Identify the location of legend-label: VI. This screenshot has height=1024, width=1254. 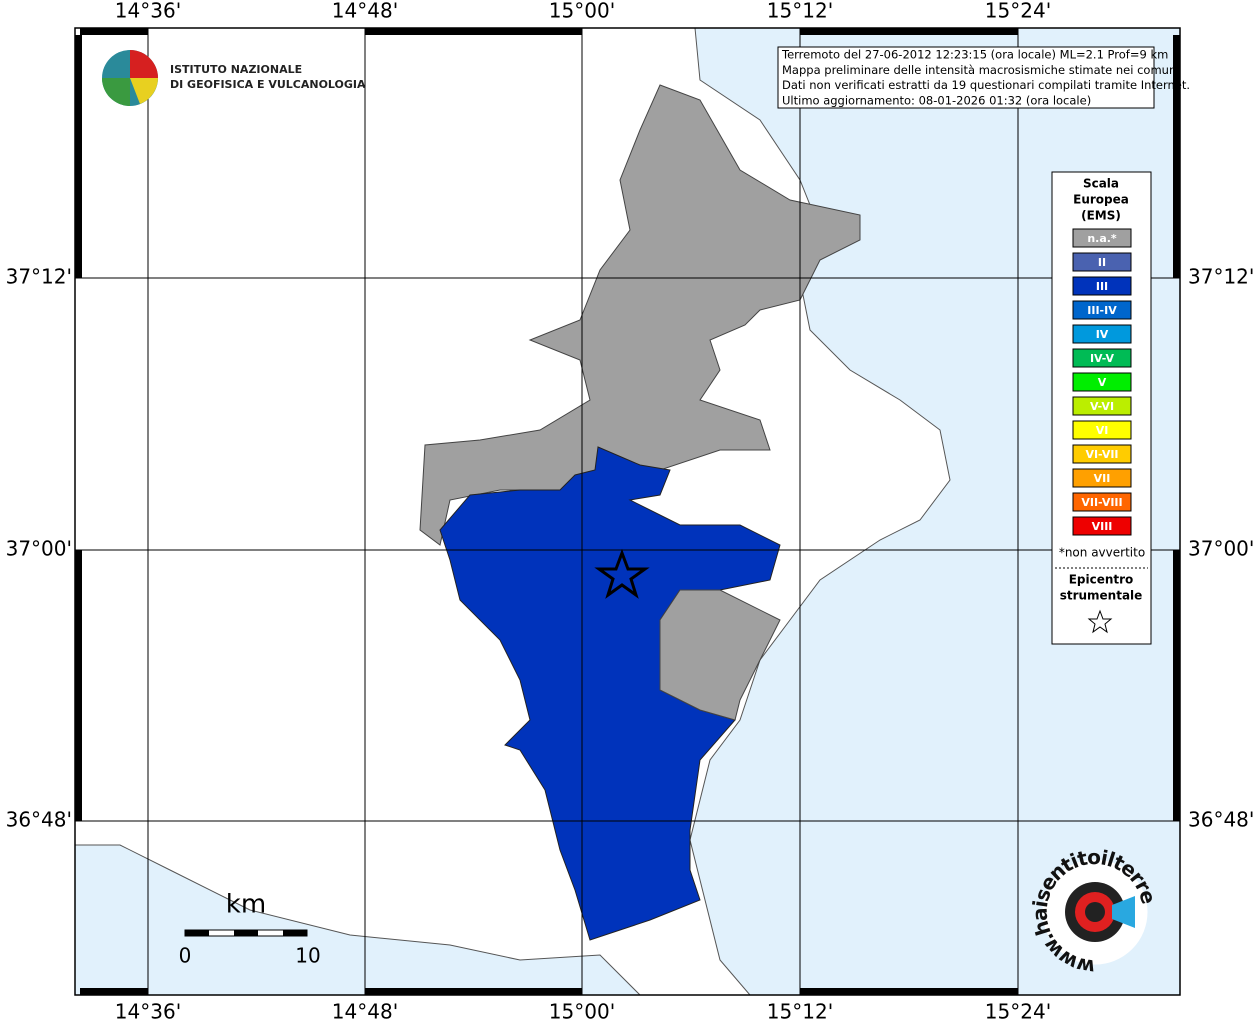
(1102, 430).